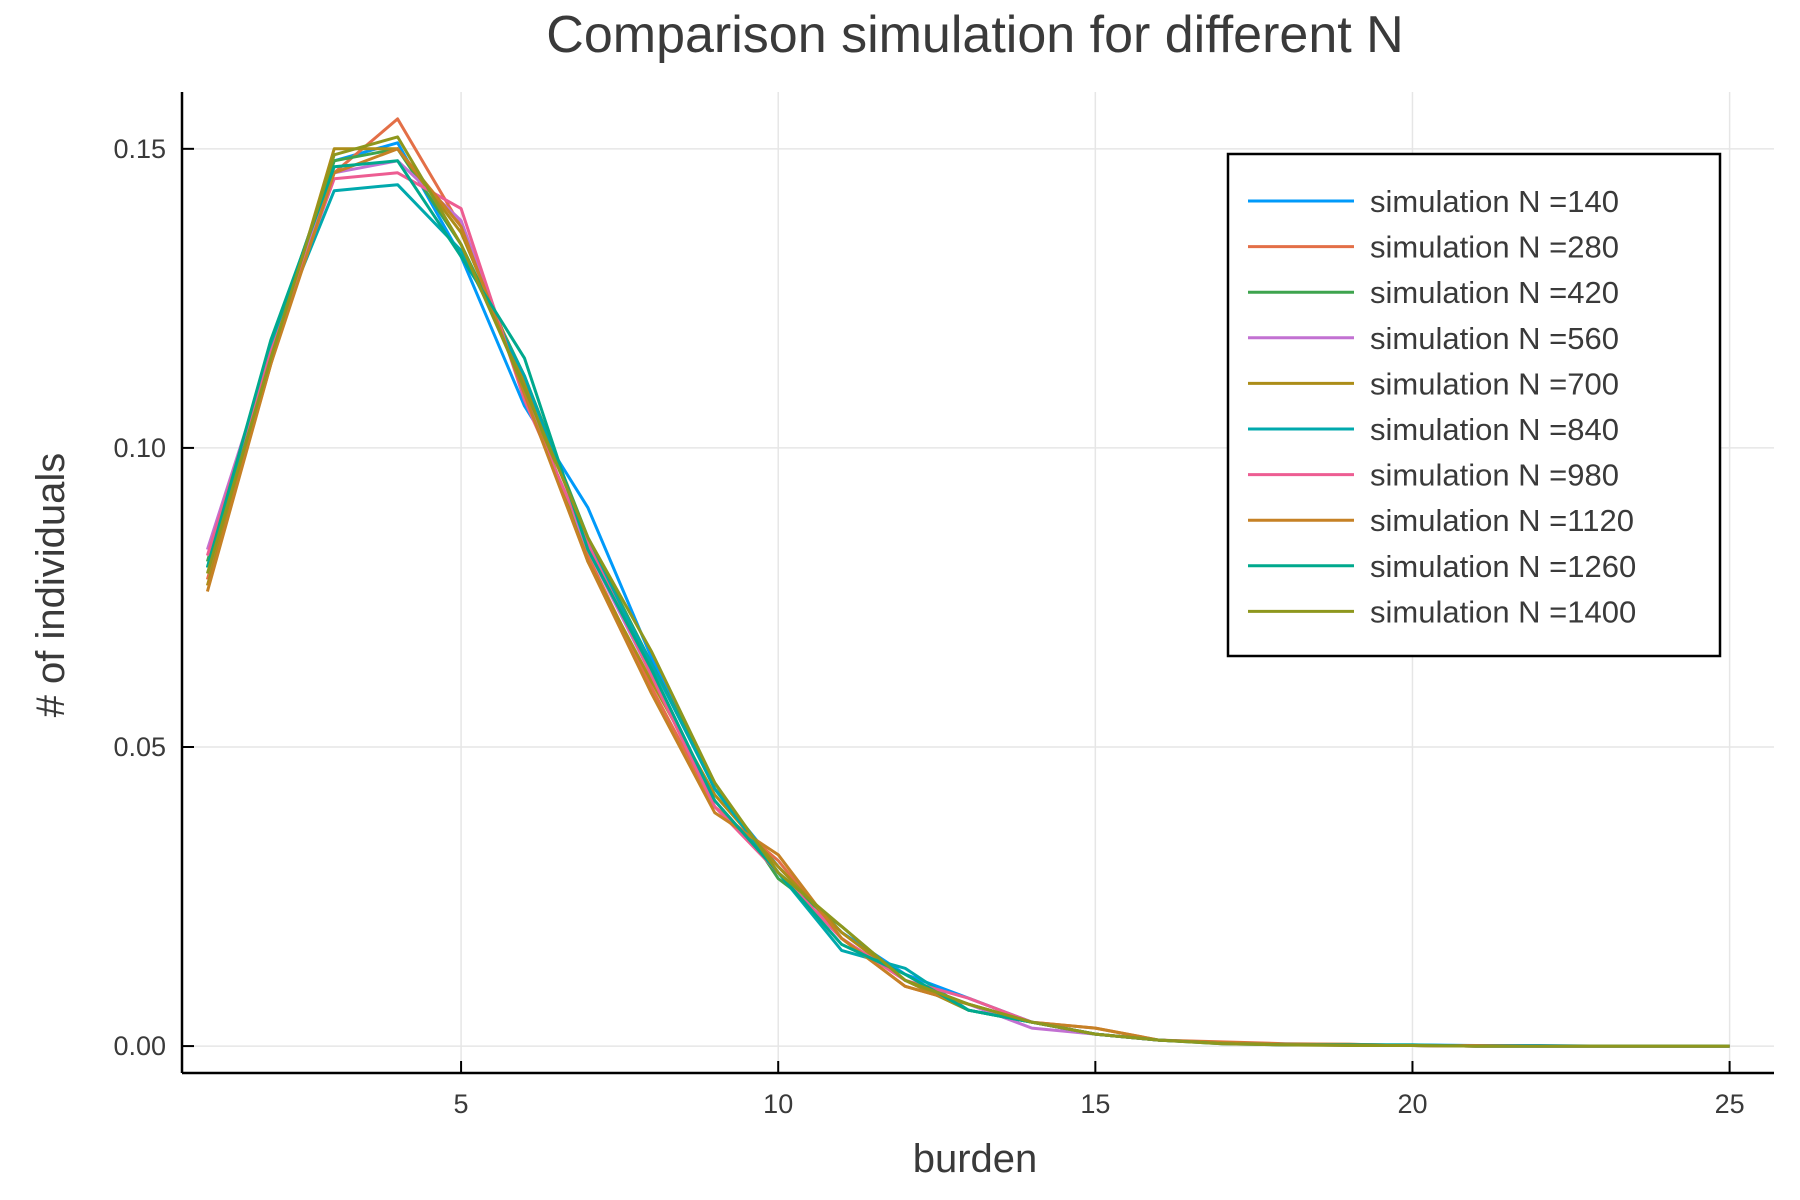  What do you see at coordinates (778, 1104) in the screenshot?
I see `x-tick-label: 10` at bounding box center [778, 1104].